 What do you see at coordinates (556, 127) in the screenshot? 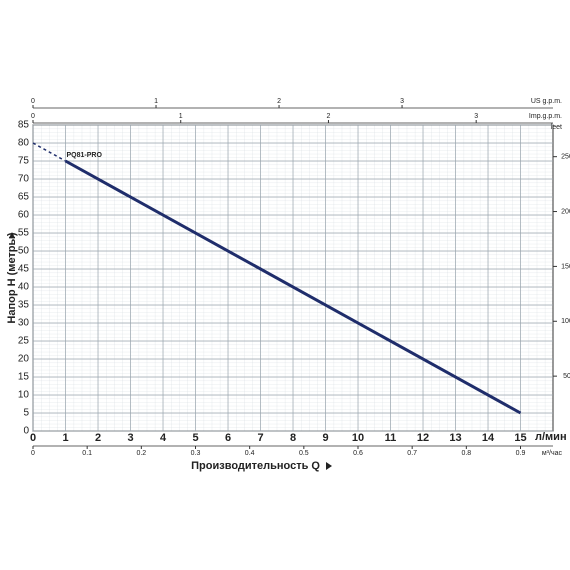
I see `y2-unit: feet` at bounding box center [556, 127].